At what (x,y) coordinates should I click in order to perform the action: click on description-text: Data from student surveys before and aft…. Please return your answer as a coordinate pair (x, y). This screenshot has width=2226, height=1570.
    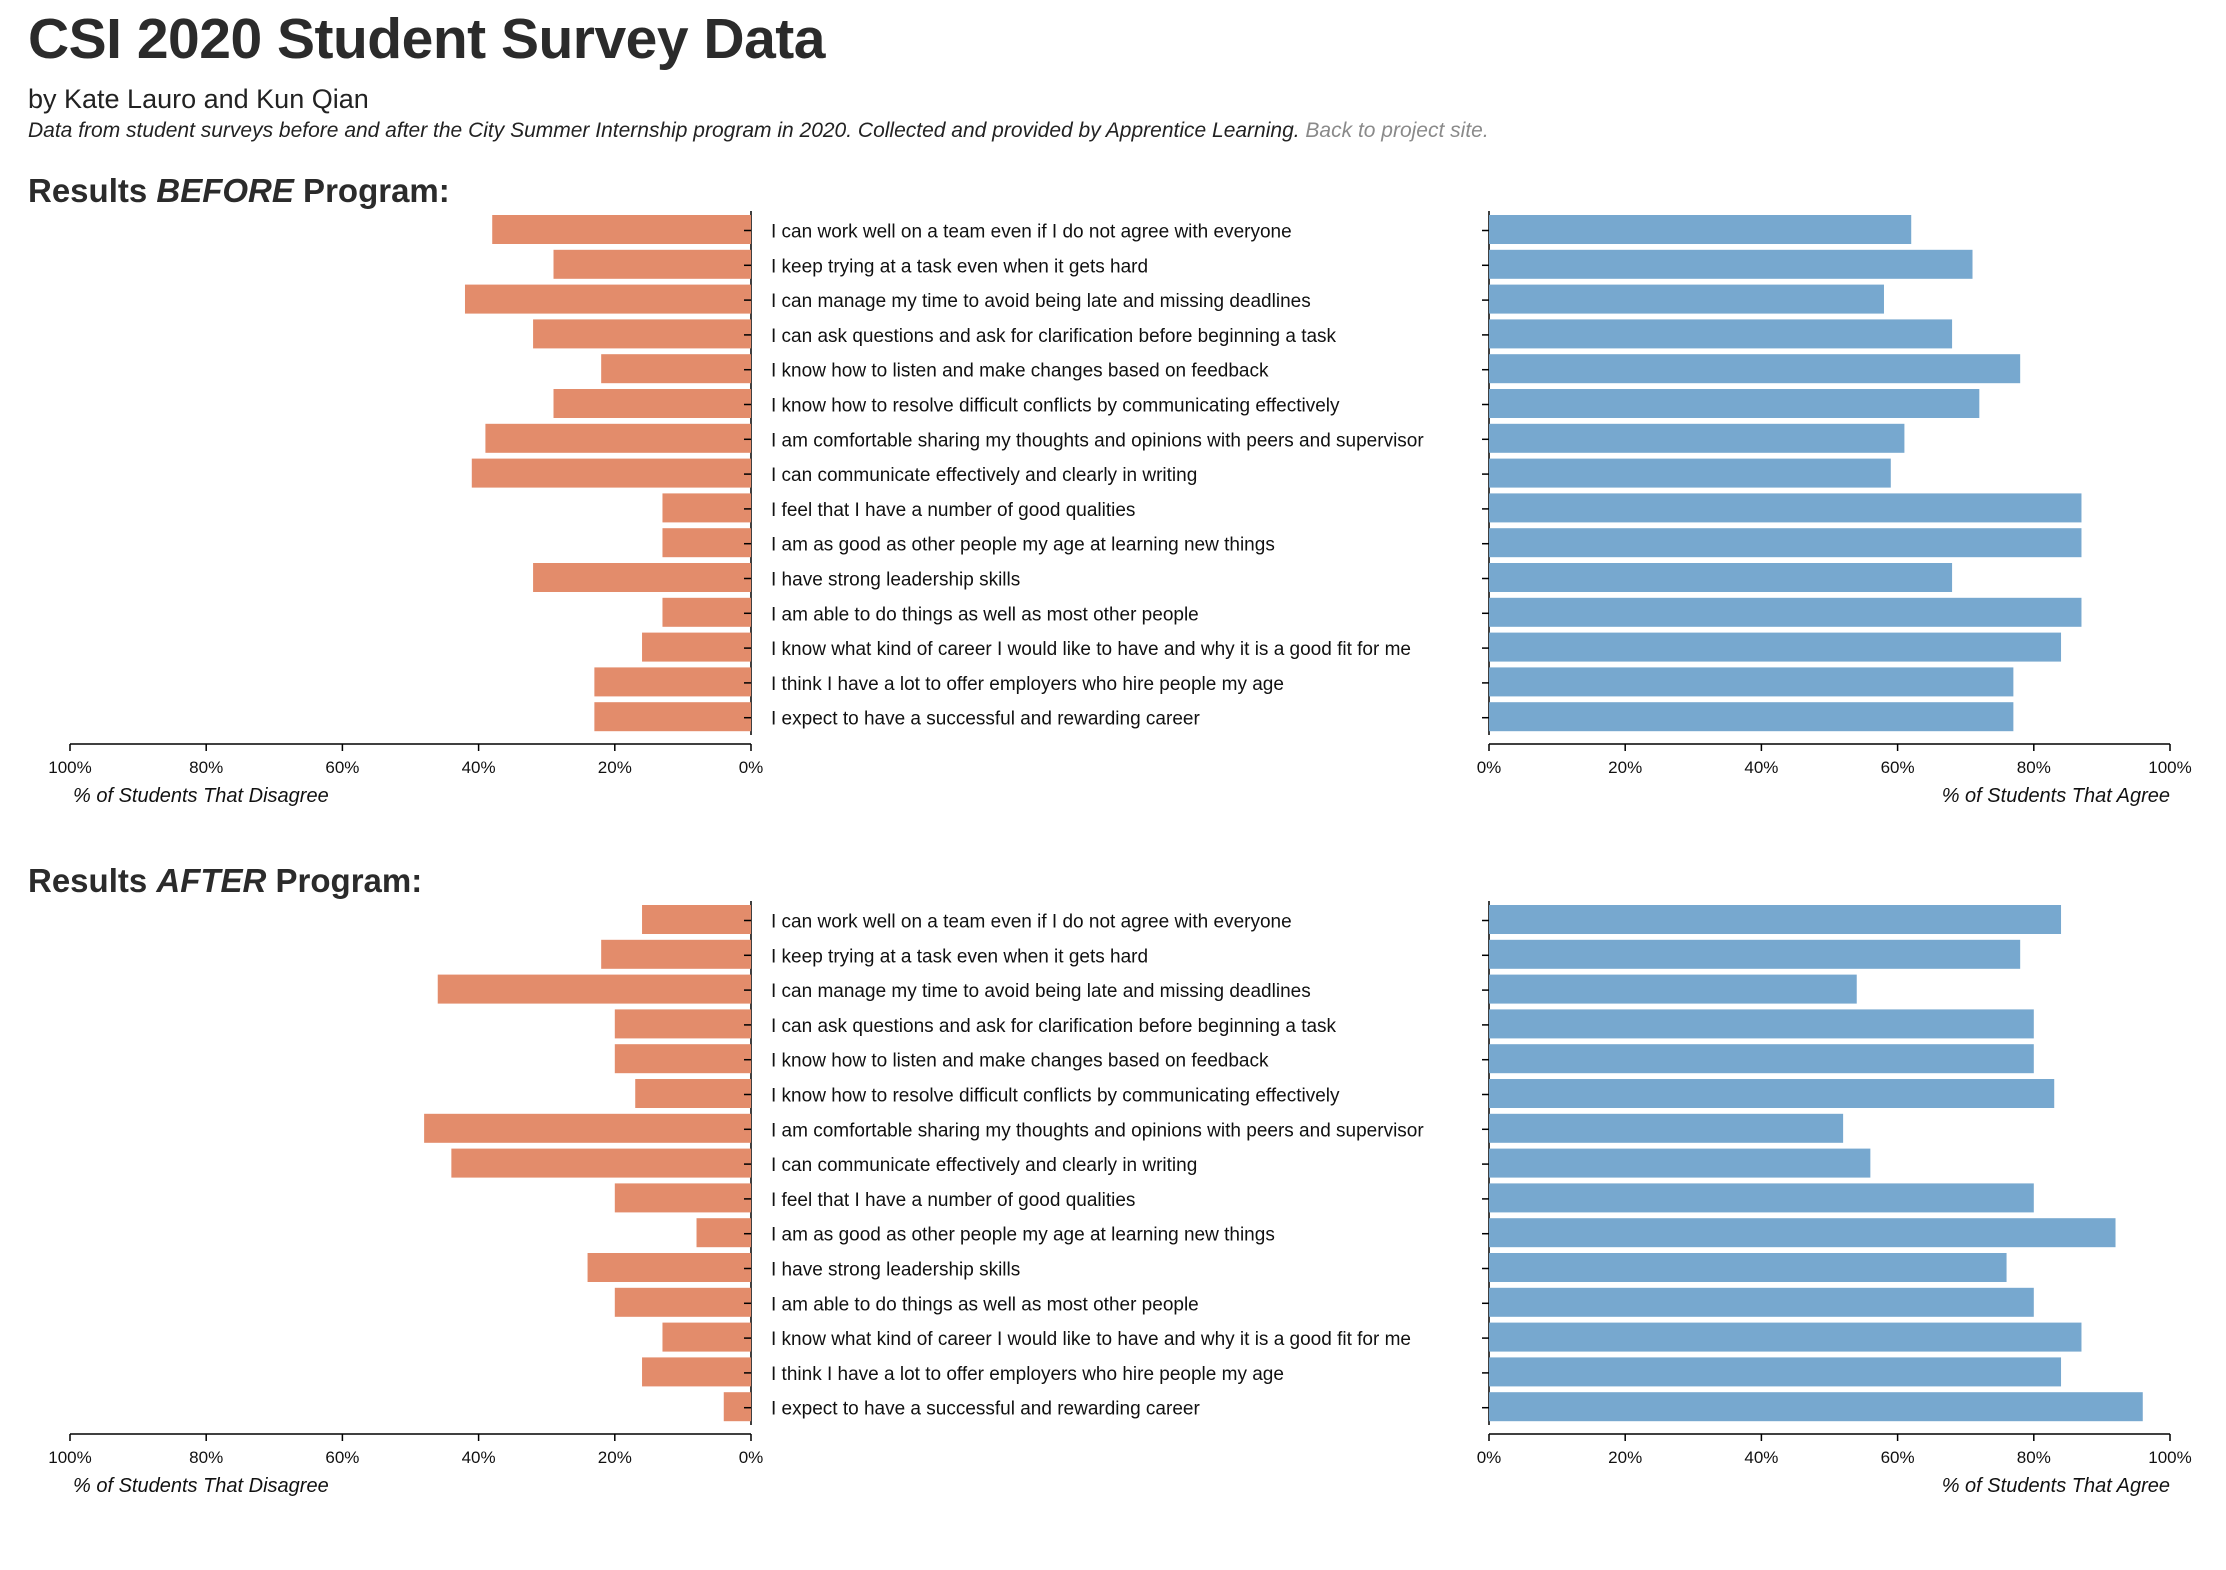
    Looking at the image, I should click on (664, 130).